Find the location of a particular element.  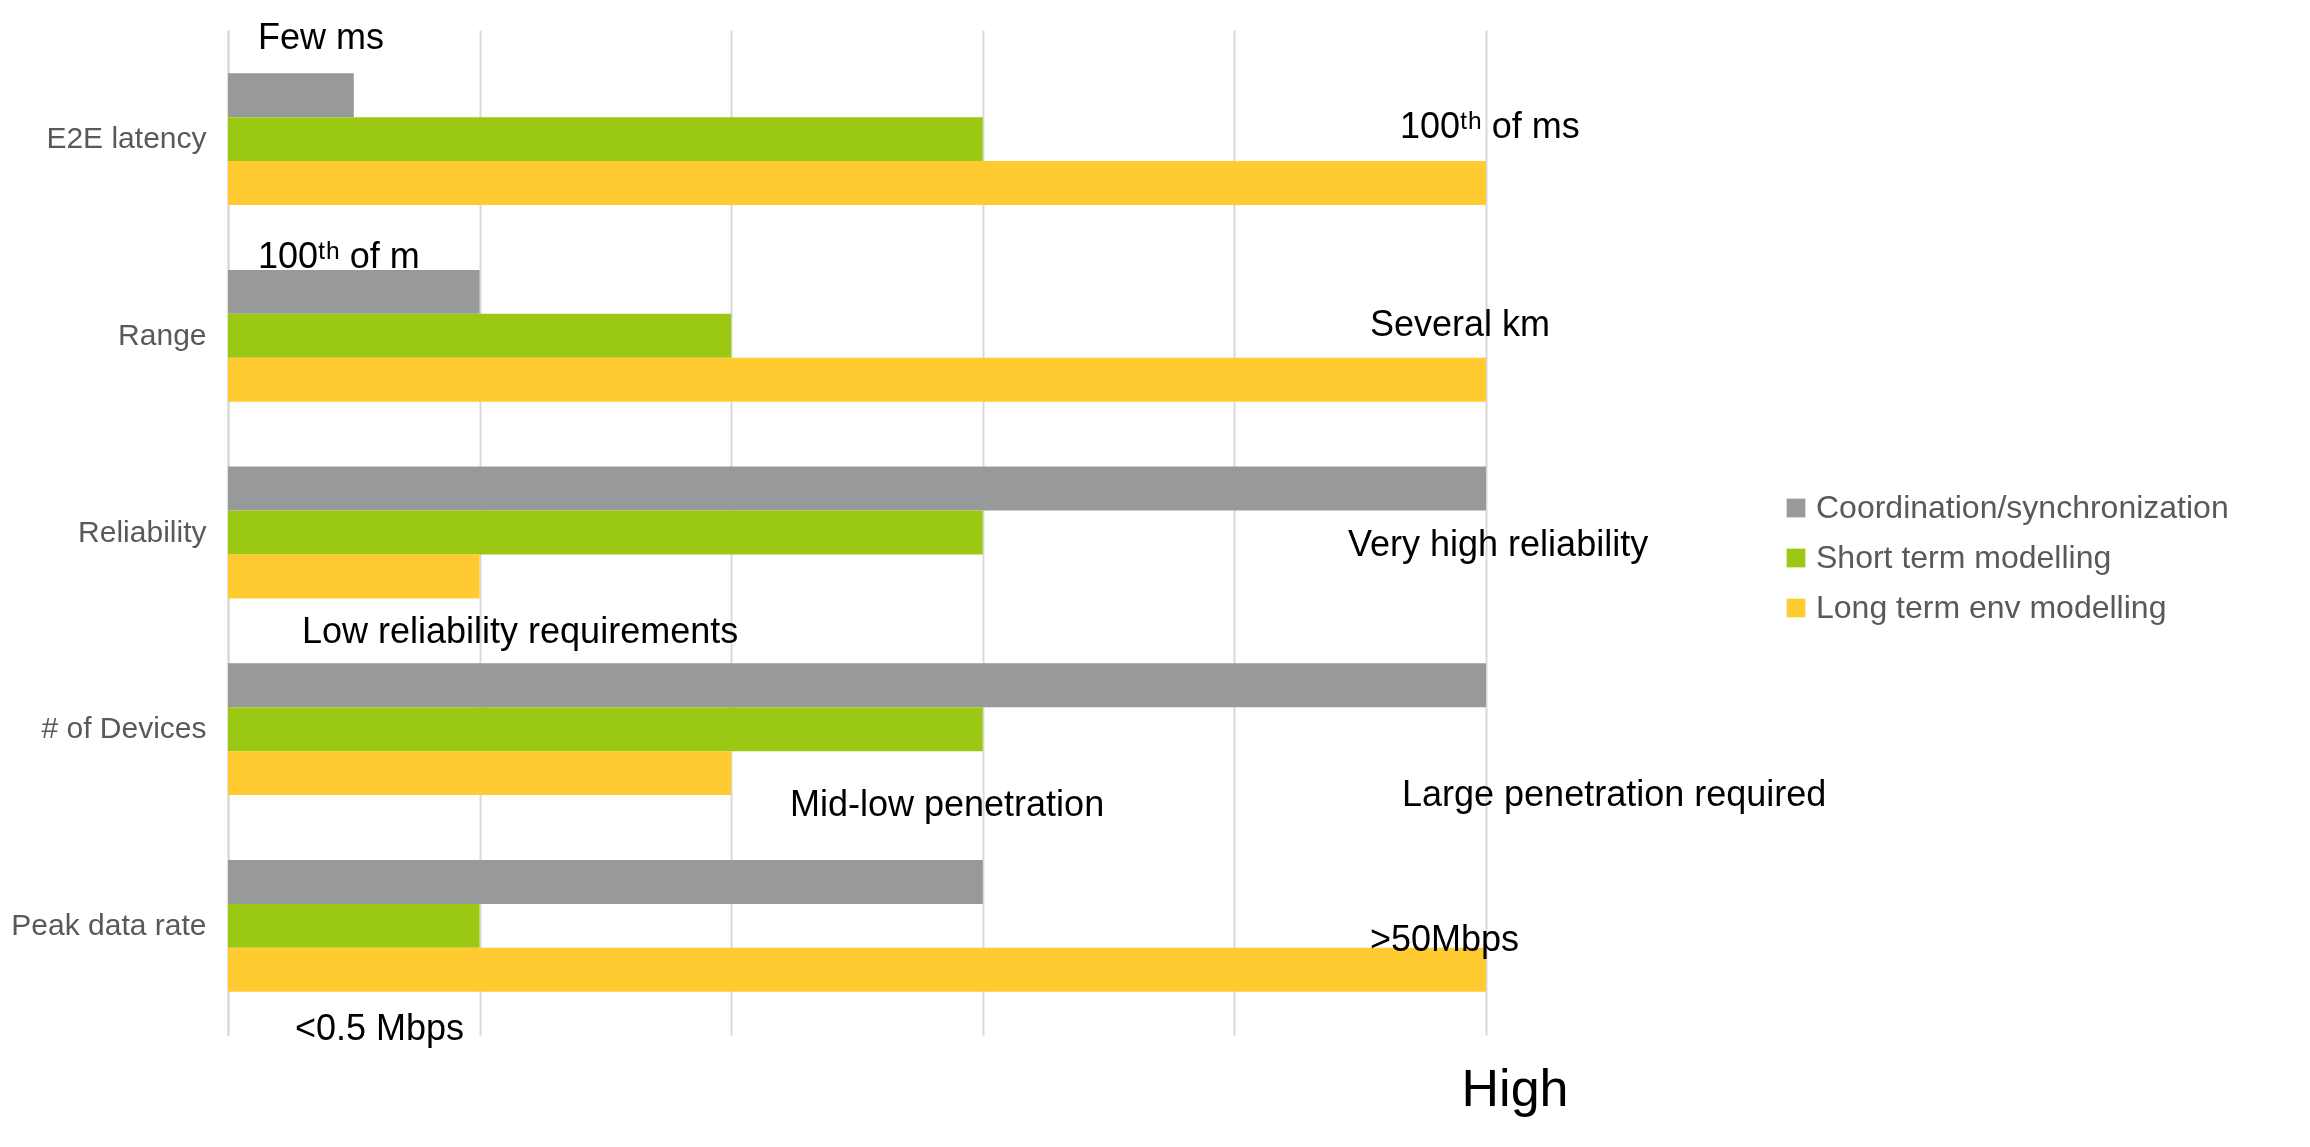

legend-label: Coordination/synchronization is located at coordinates (2022, 507).